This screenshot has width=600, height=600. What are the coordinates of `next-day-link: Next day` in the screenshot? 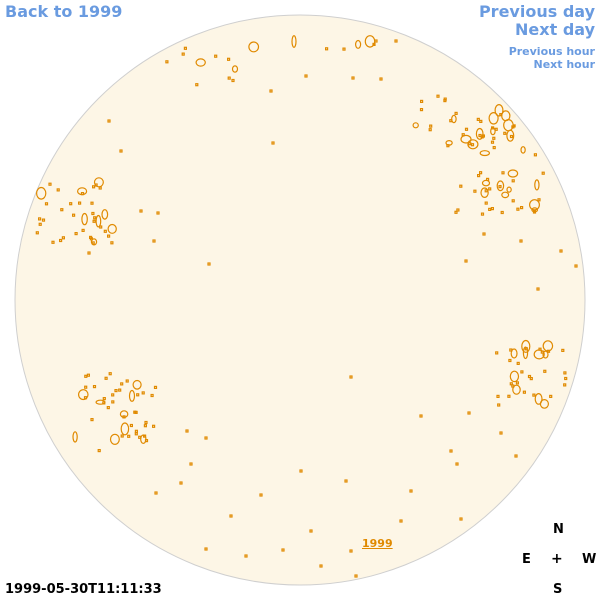 It's located at (555, 29).